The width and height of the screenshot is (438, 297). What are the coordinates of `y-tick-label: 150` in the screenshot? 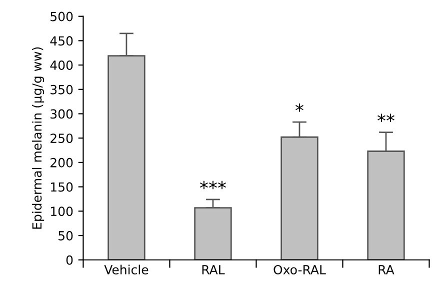 It's located at (62, 187).